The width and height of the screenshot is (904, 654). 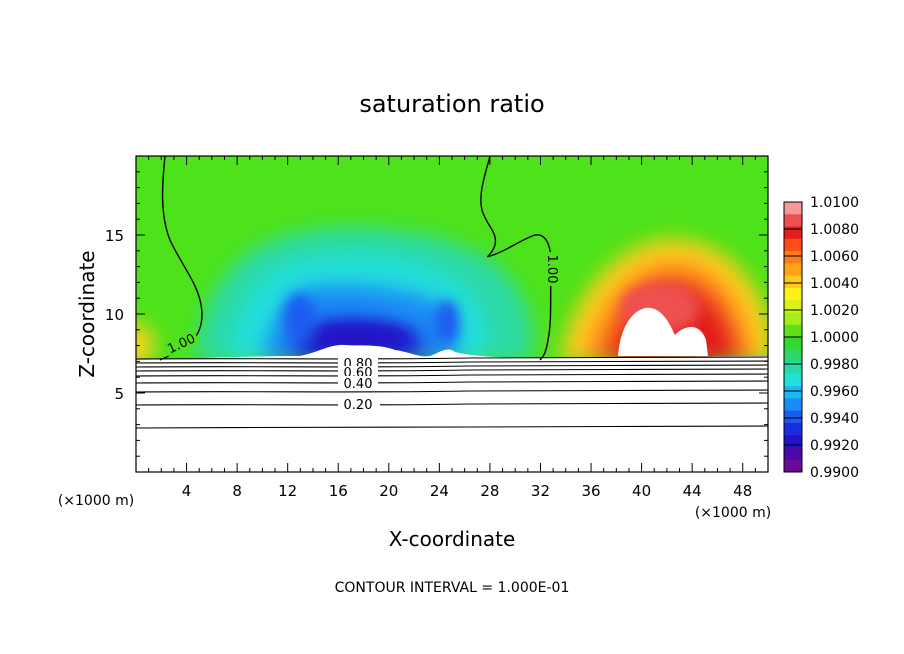 What do you see at coordinates (114, 236) in the screenshot?
I see `y-tick-label: 15` at bounding box center [114, 236].